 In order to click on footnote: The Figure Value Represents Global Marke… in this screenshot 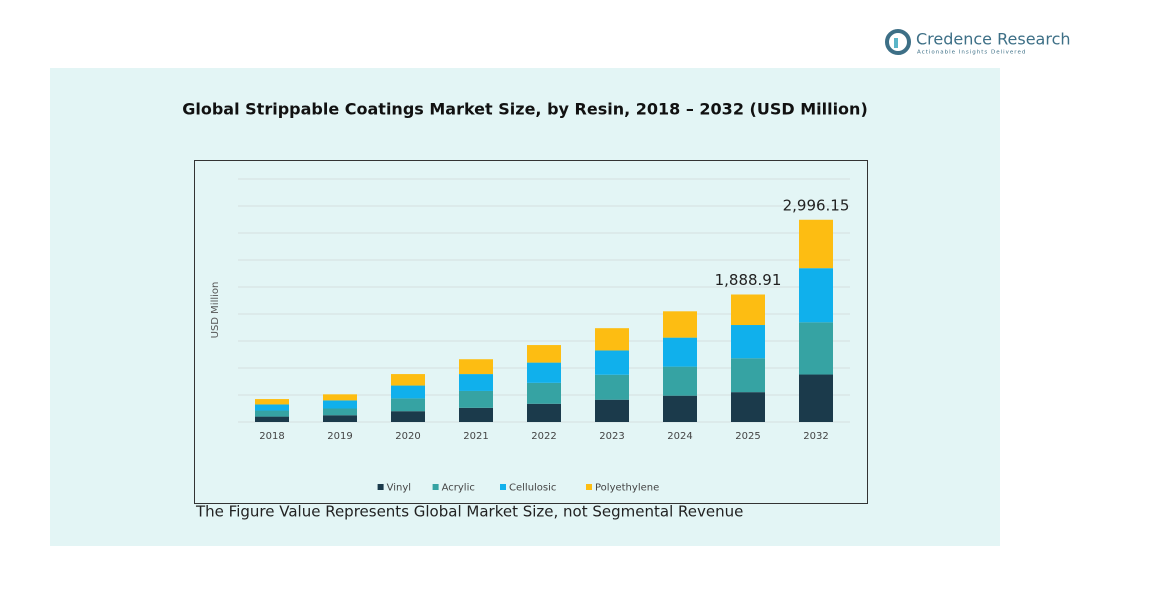, I will do `click(469, 512)`.